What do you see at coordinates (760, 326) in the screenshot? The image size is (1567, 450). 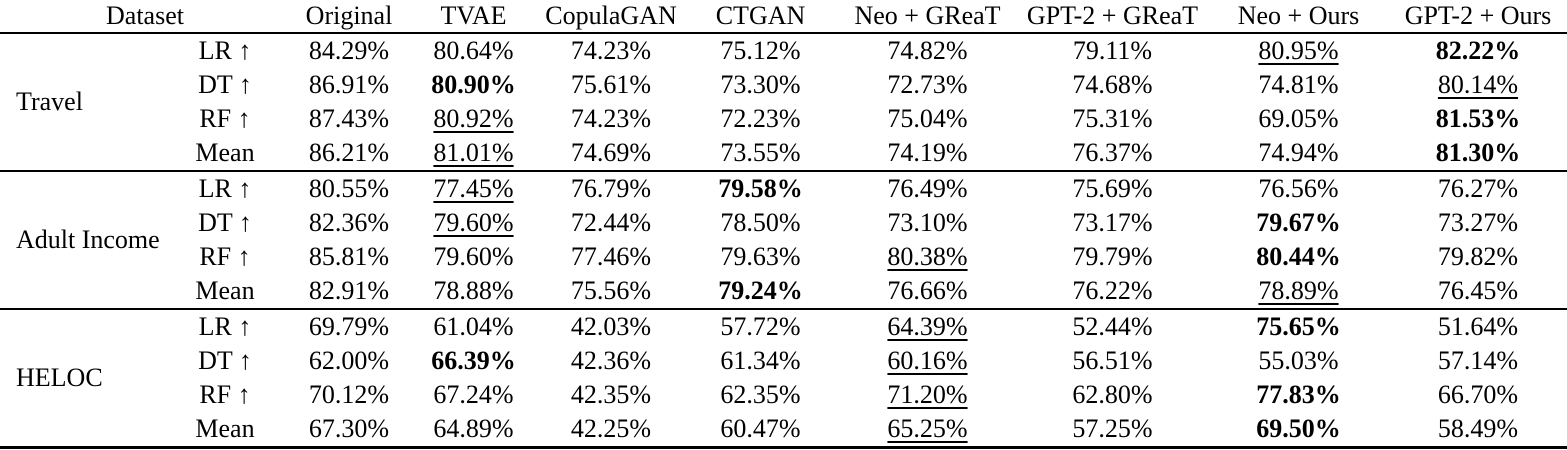 I see `value-cell: 57.72%` at bounding box center [760, 326].